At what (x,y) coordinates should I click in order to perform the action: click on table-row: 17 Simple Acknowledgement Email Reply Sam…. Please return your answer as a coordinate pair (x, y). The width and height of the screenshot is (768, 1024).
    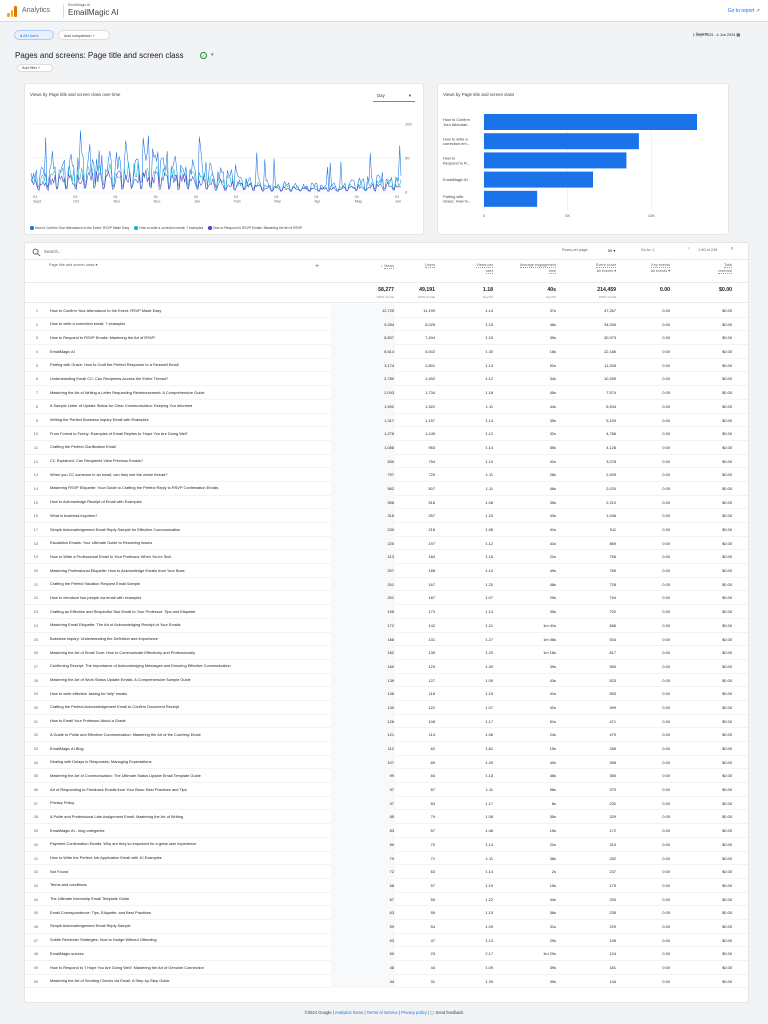
    Looking at the image, I should click on (386, 530).